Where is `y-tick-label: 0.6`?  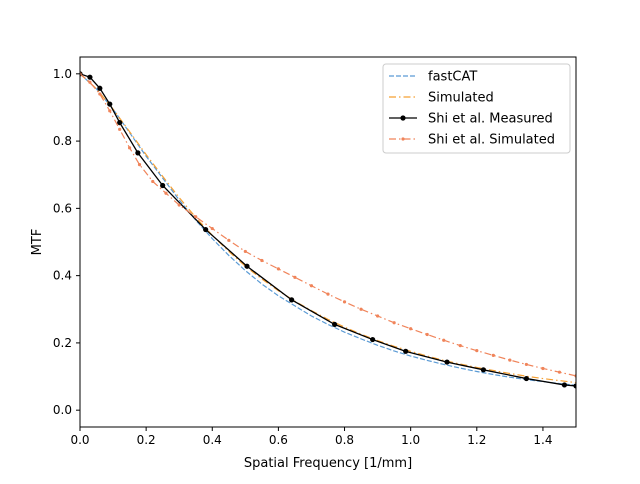
y-tick-label: 0.6 is located at coordinates (62, 208).